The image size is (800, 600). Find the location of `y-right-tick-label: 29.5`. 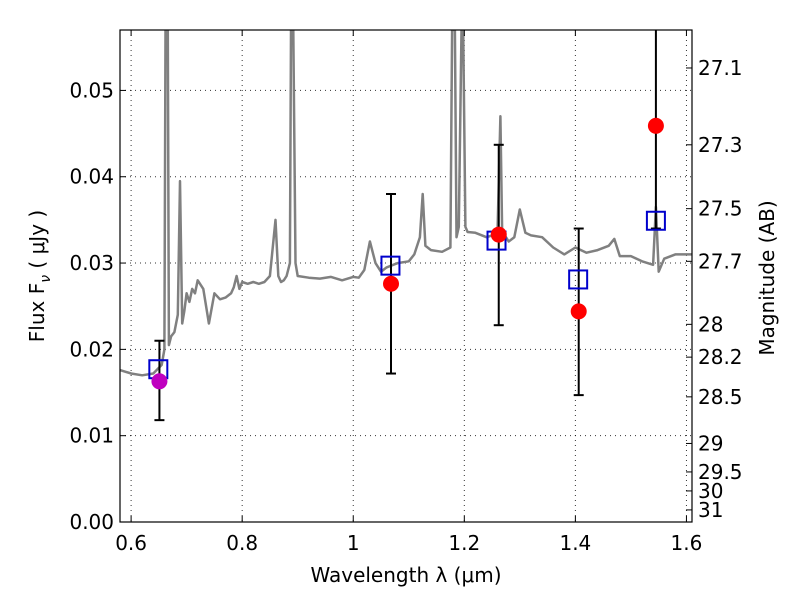

y-right-tick-label: 29.5 is located at coordinates (720, 472).